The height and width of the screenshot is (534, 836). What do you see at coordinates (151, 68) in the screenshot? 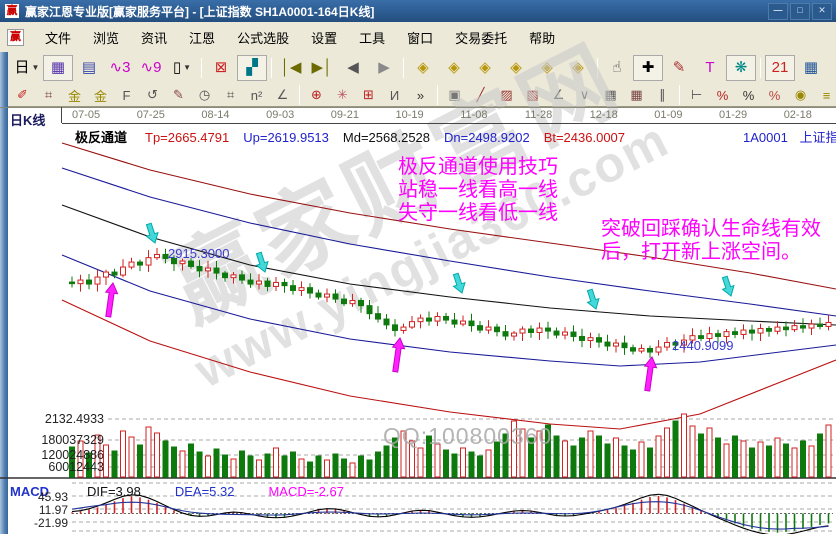
I see `minute9-chart-icon: ∿9` at bounding box center [151, 68].